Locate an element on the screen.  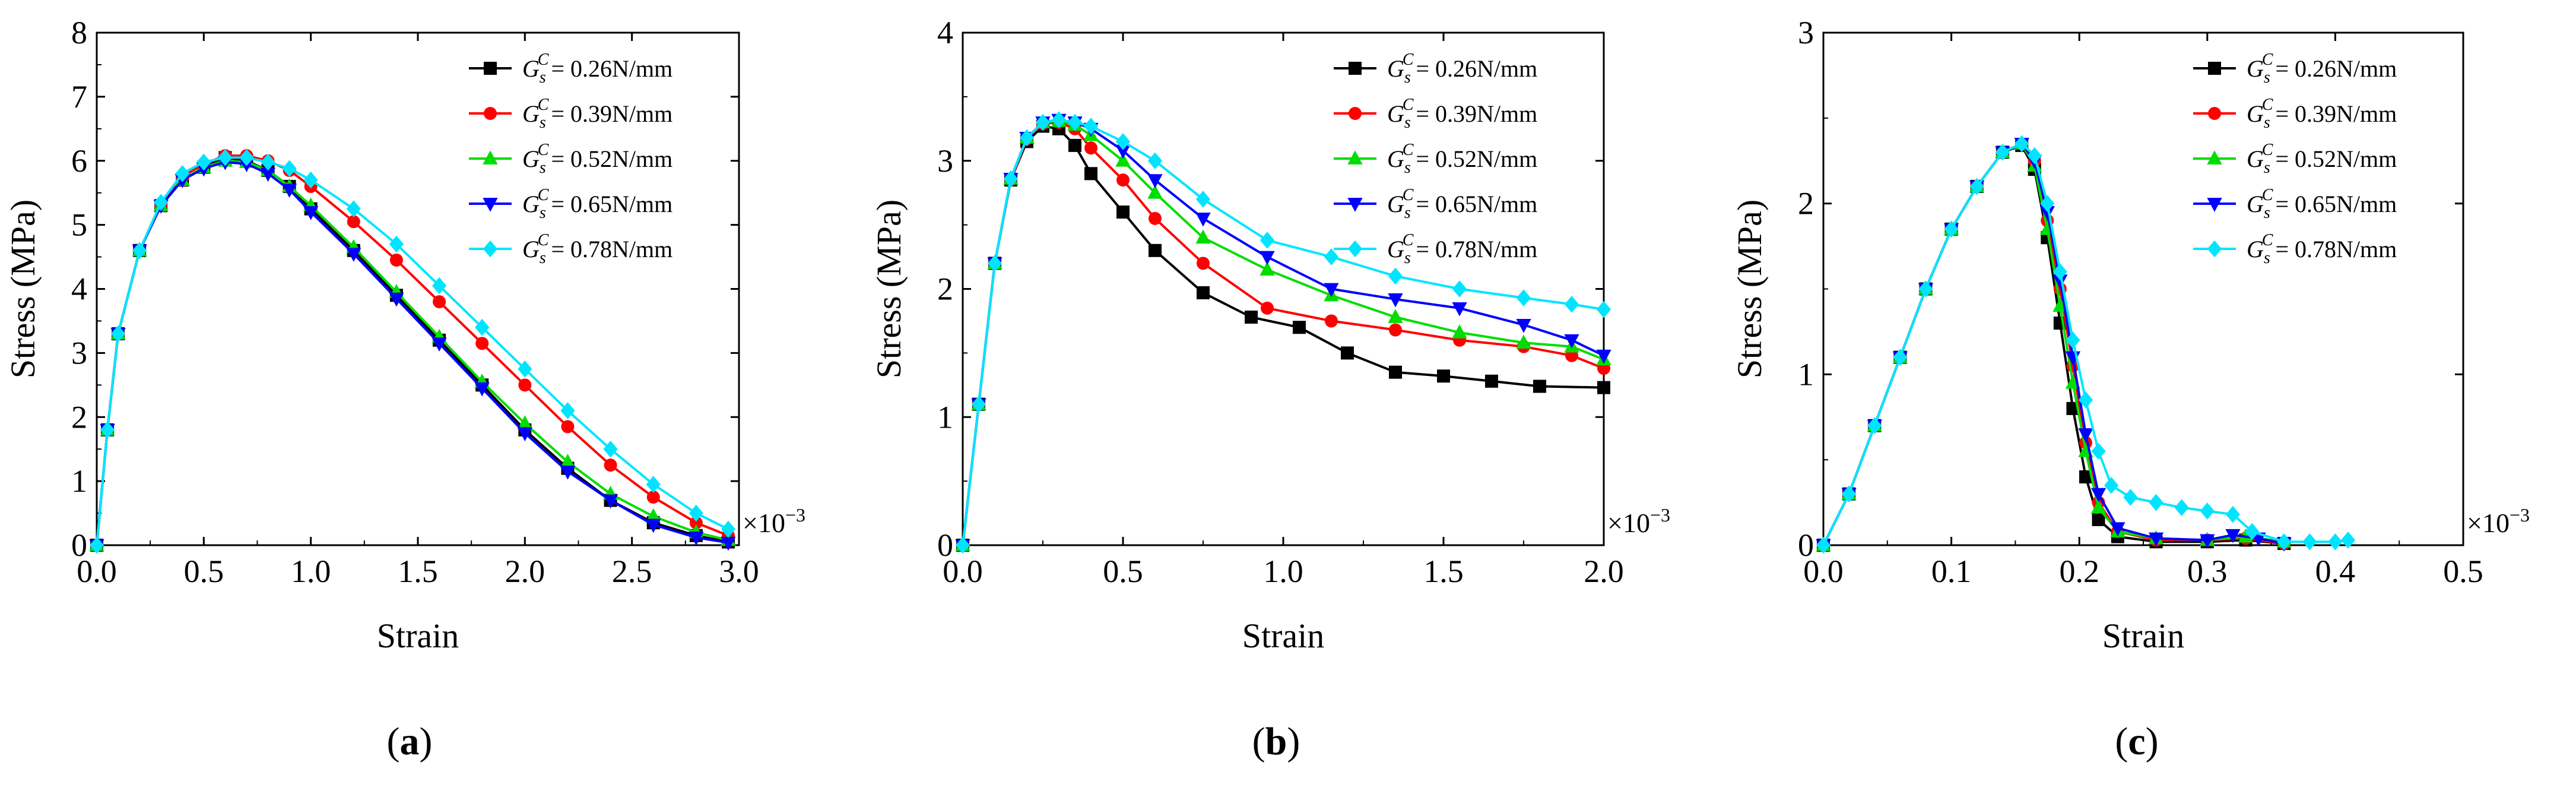
x-tick-label: 0.0 is located at coordinates (963, 571).